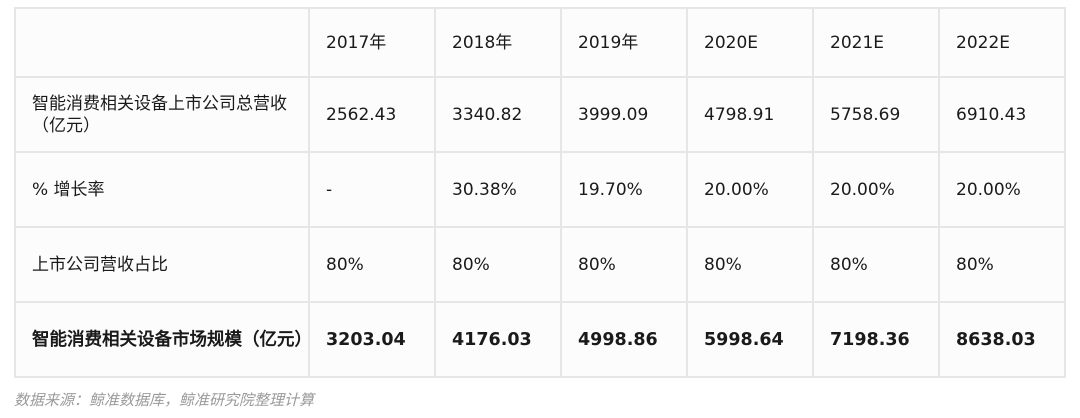 This screenshot has height=418, width=1080. I want to click on header-cell: 2018年, so click(498, 42).